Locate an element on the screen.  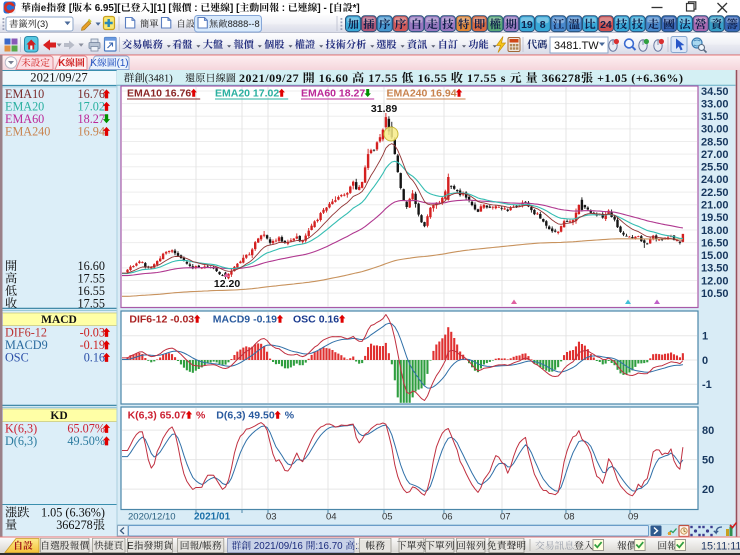
svg-text: 16.50 is located at coordinates (715, 243).